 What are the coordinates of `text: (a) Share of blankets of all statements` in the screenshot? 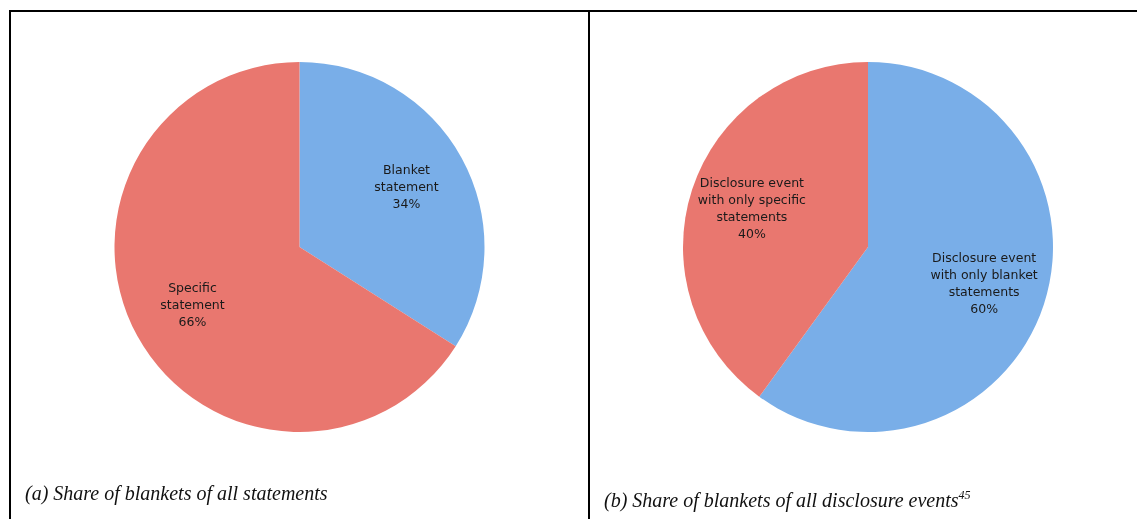 It's located at (176, 493).